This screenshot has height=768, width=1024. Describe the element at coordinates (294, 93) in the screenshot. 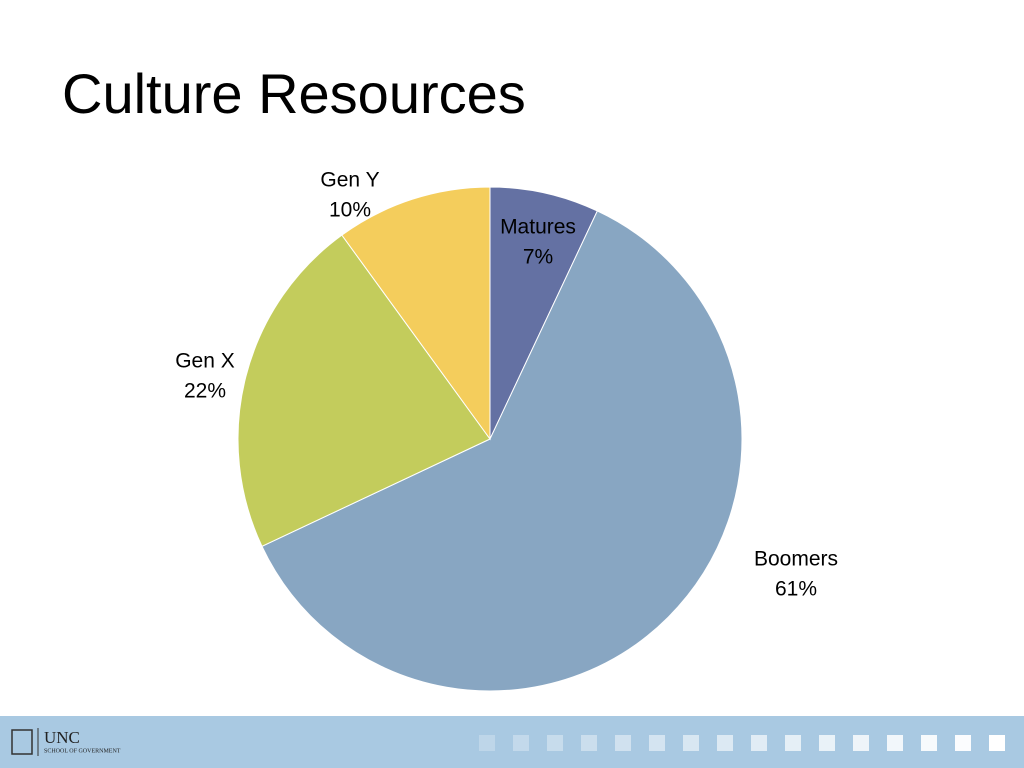

I see `chart-title: Culture Resources` at that location.